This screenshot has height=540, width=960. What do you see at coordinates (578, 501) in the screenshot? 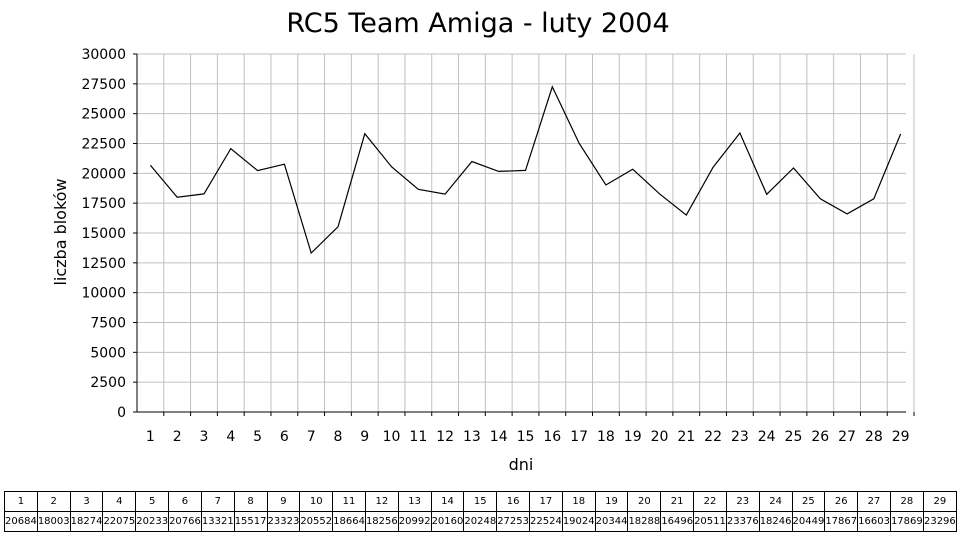
I see `table-day-cell: 18` at bounding box center [578, 501].